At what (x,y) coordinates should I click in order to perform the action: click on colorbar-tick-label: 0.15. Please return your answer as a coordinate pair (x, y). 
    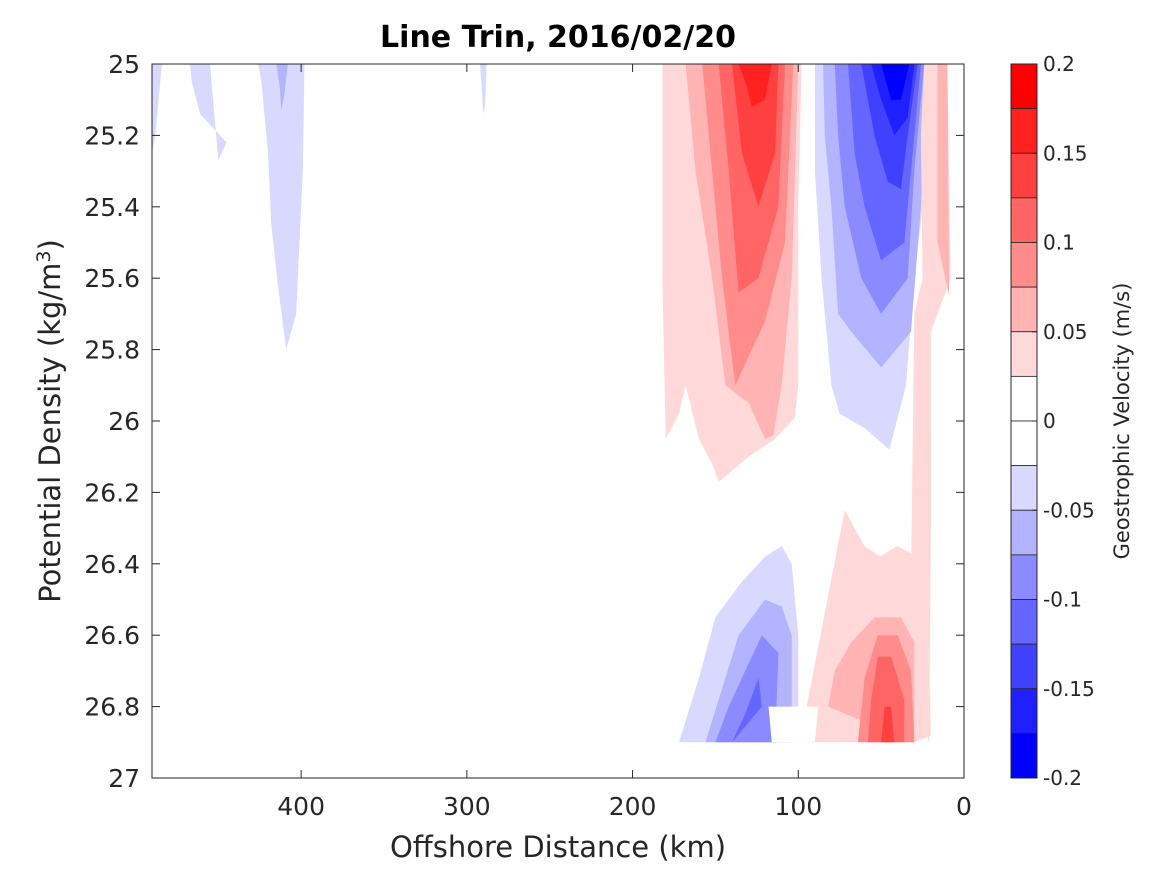
    Looking at the image, I should click on (1065, 153).